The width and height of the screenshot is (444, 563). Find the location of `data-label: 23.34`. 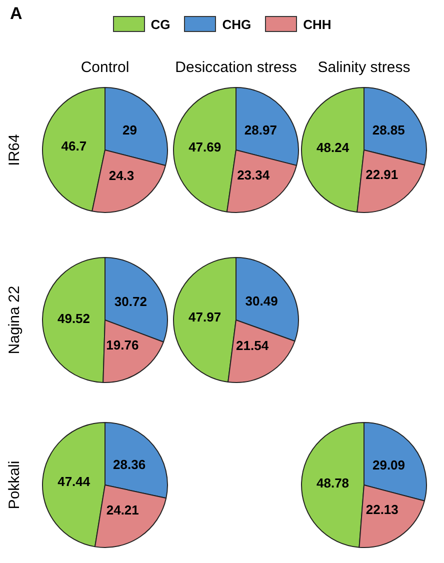

data-label: 23.34 is located at coordinates (253, 175).